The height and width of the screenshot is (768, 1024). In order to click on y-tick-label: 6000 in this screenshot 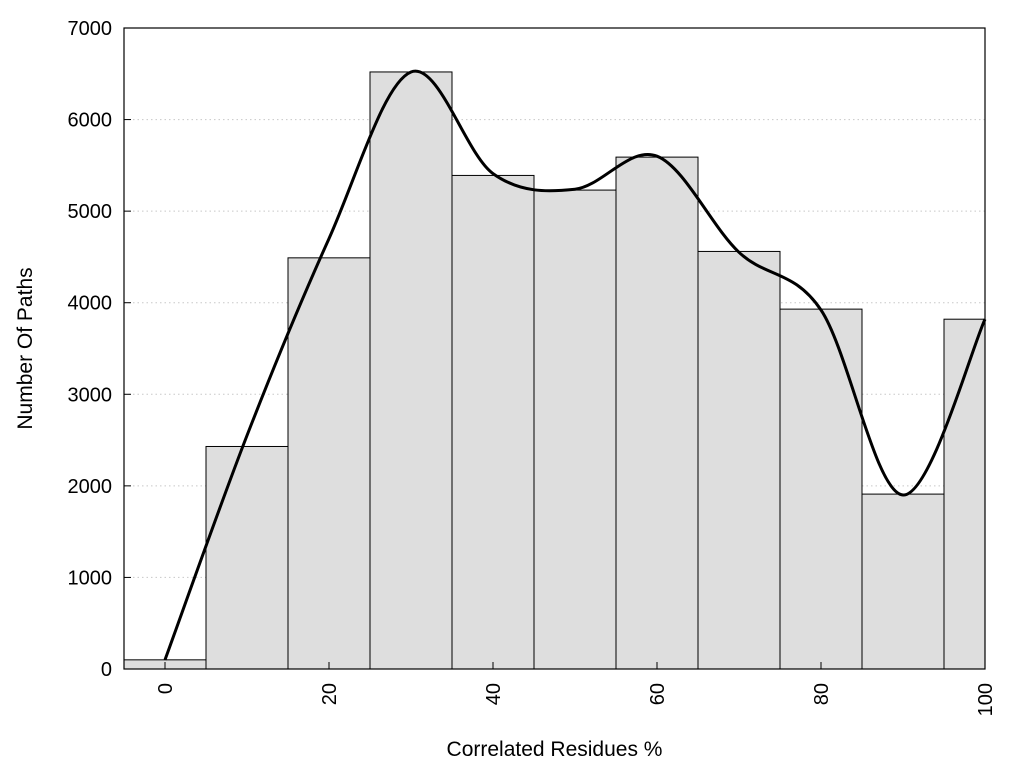, I will do `click(90, 121)`.